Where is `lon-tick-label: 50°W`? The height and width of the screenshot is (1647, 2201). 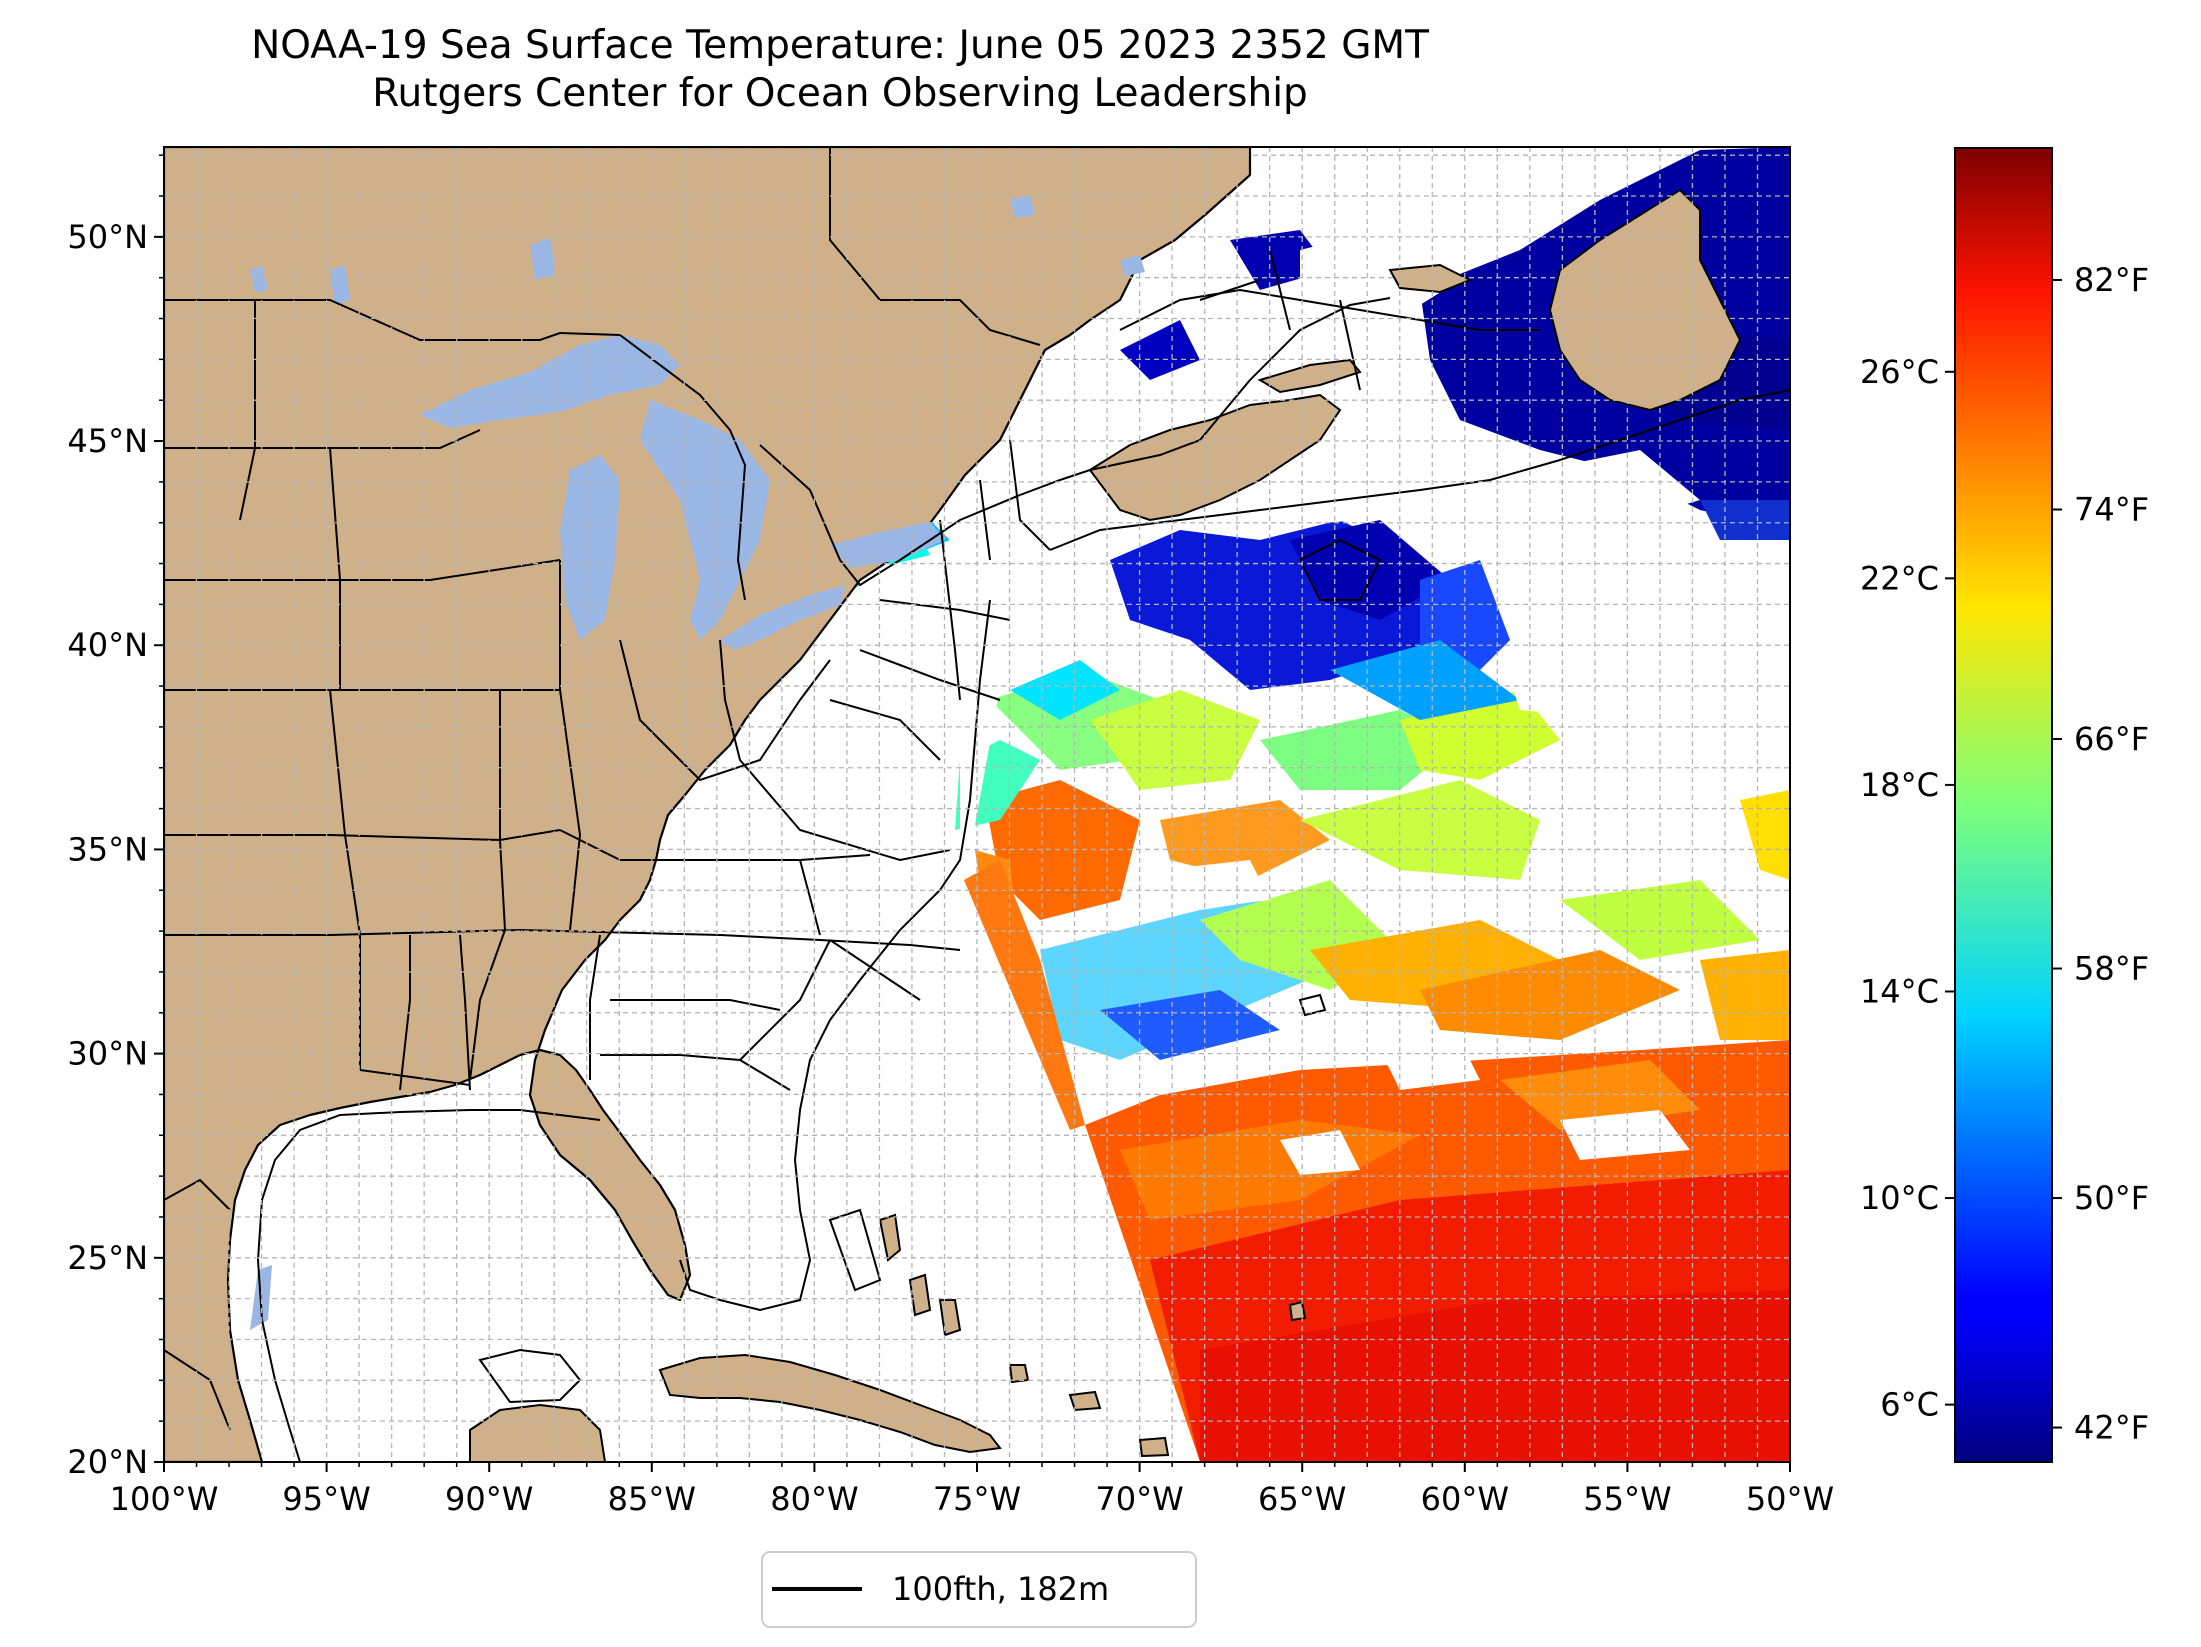
lon-tick-label: 50°W is located at coordinates (1790, 1499).